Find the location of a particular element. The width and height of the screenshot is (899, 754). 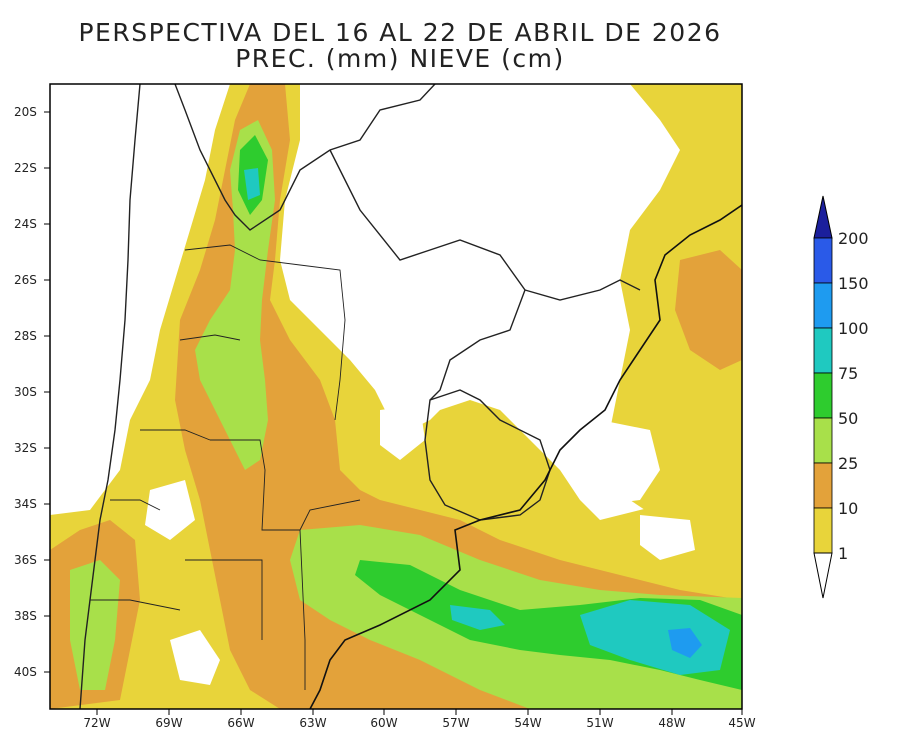

no-precip-patch-south is located at coordinates (195, 657).